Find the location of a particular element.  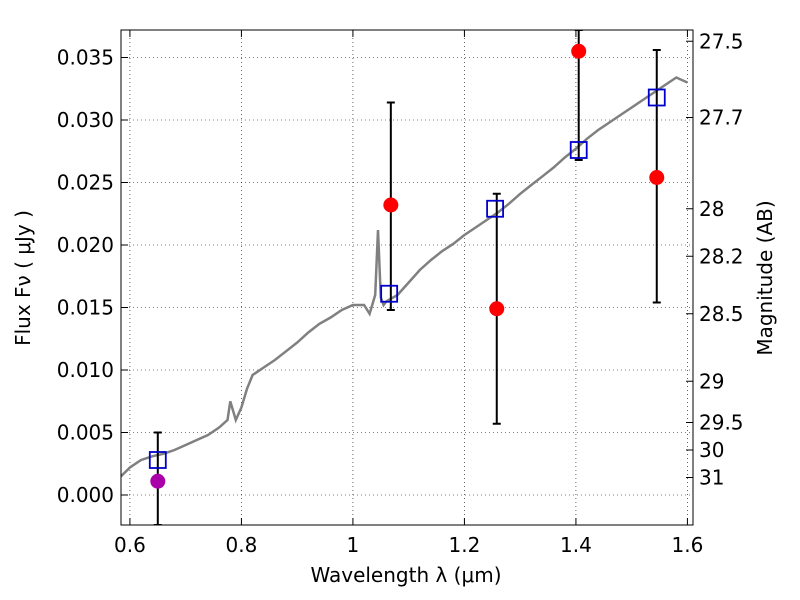

x-tick-label: 1 is located at coordinates (353, 545).